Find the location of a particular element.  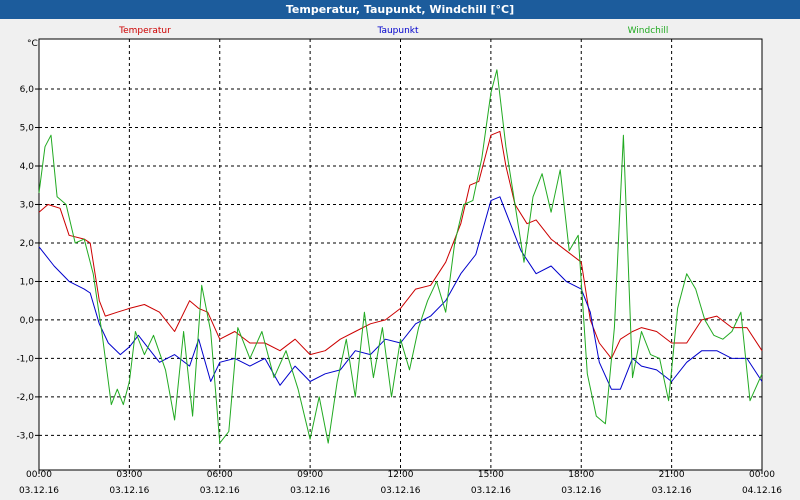

x-tick-time-label: 18:00 is located at coordinates (581, 475).